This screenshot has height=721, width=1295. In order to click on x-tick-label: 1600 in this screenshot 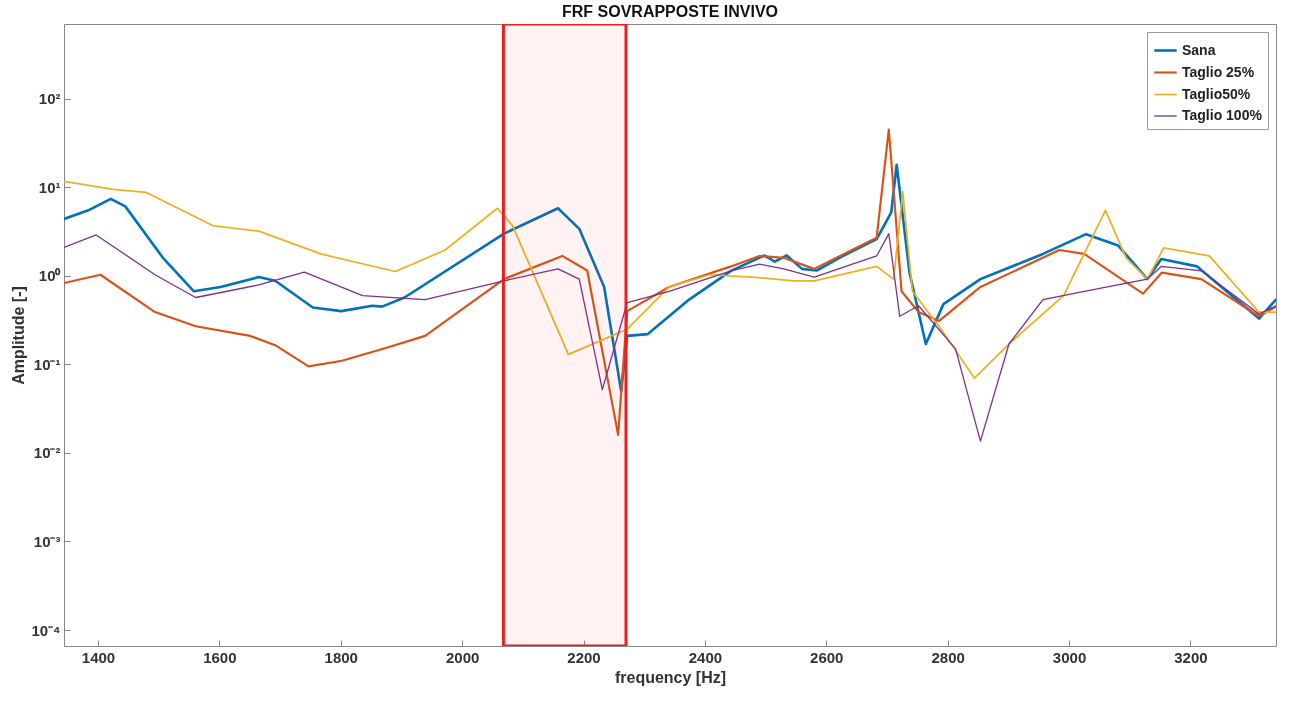, I will do `click(220, 657)`.